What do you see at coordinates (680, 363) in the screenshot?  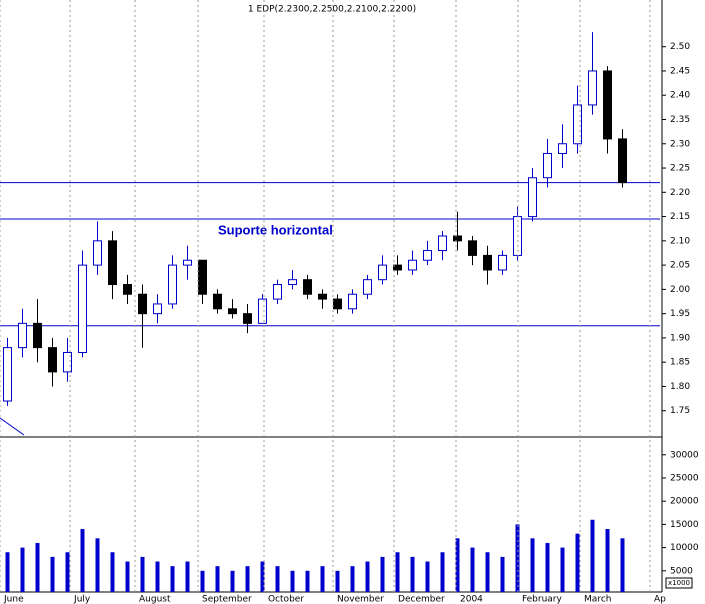 I see `y-tick-label: 1.85` at bounding box center [680, 363].